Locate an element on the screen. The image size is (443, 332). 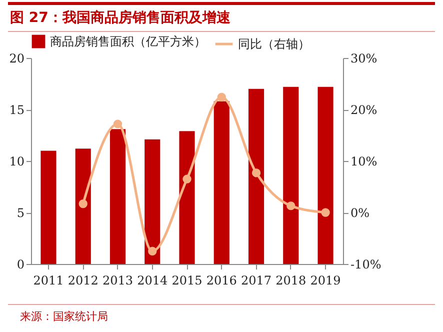
y2-tick-label: 0% is located at coordinates (360, 213).